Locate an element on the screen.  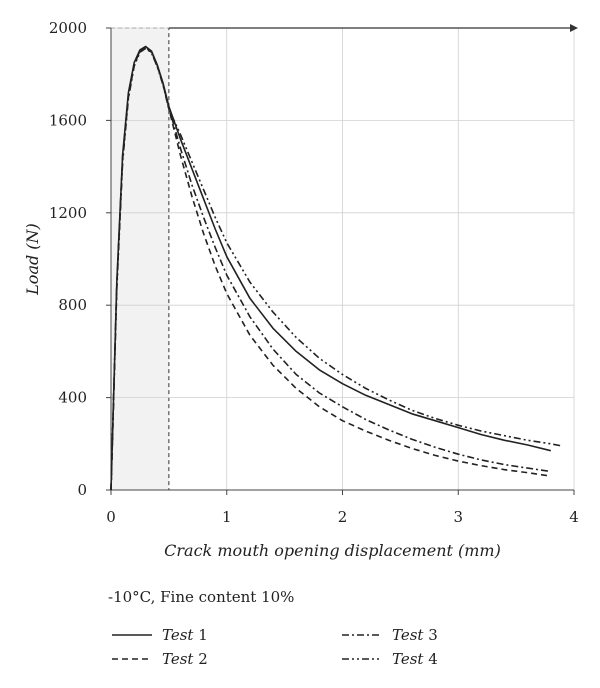
arrow-head-icon is located at coordinates (574, 28).